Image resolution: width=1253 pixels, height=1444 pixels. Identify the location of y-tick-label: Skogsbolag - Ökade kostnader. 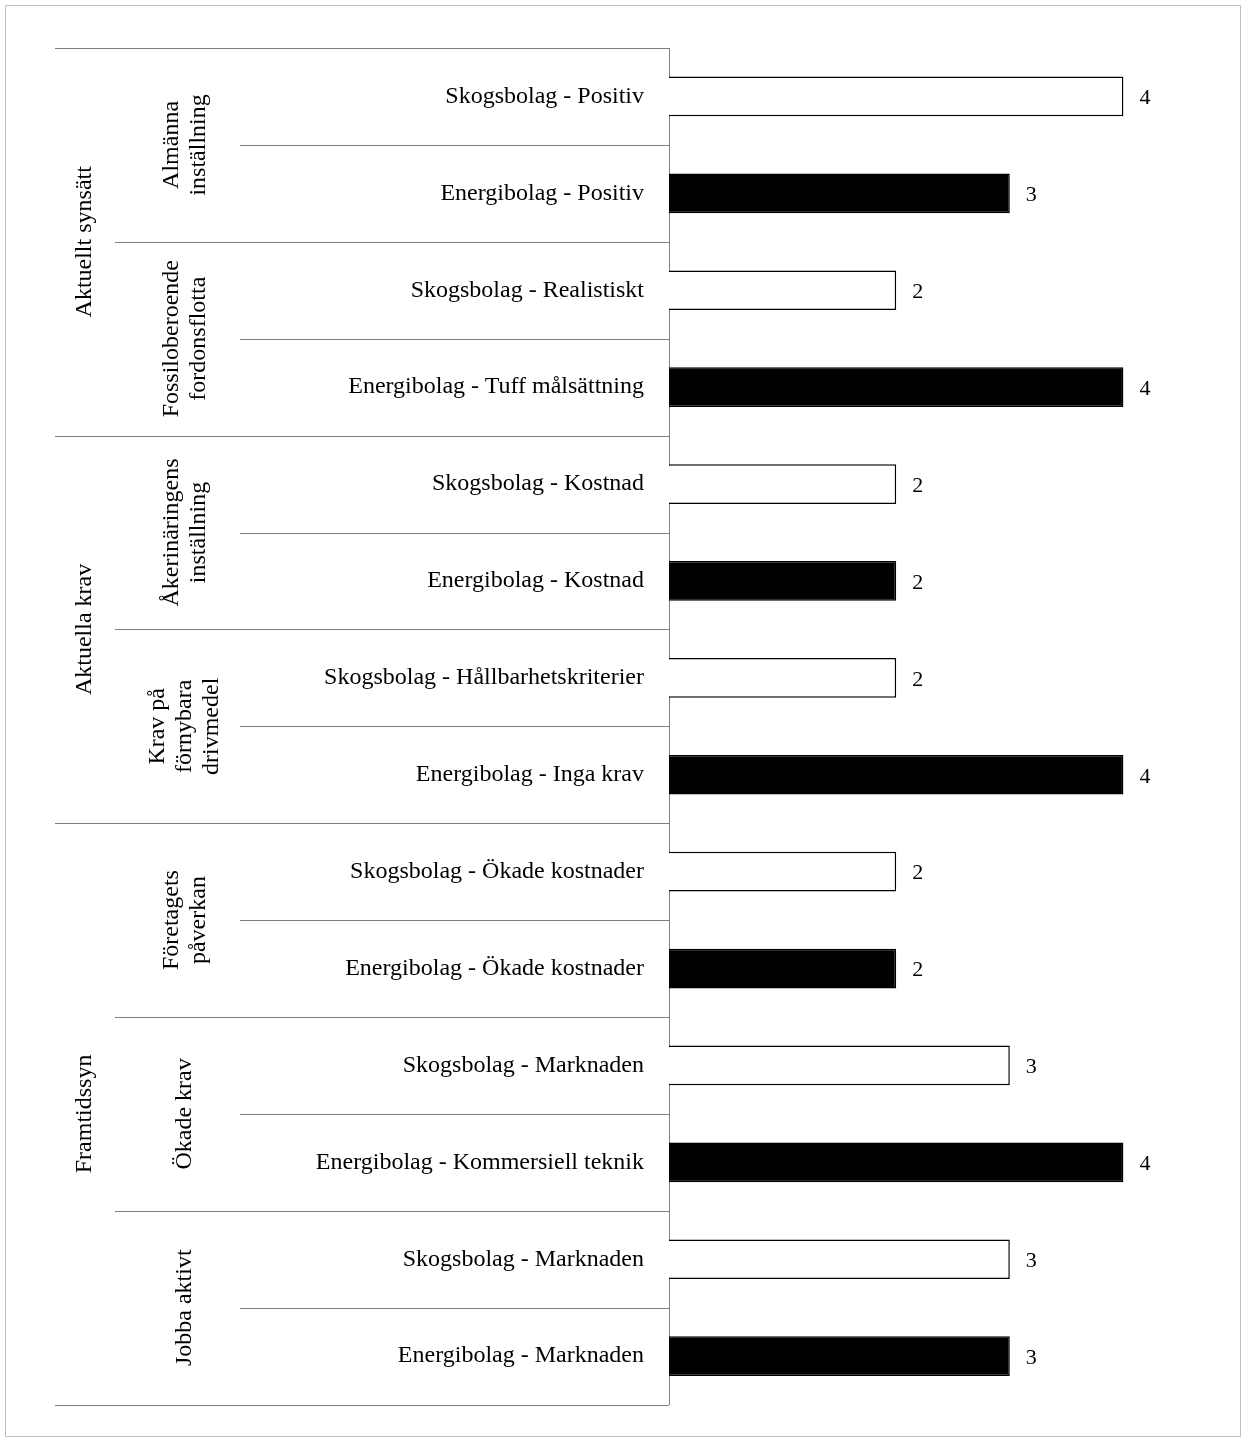
(497, 869).